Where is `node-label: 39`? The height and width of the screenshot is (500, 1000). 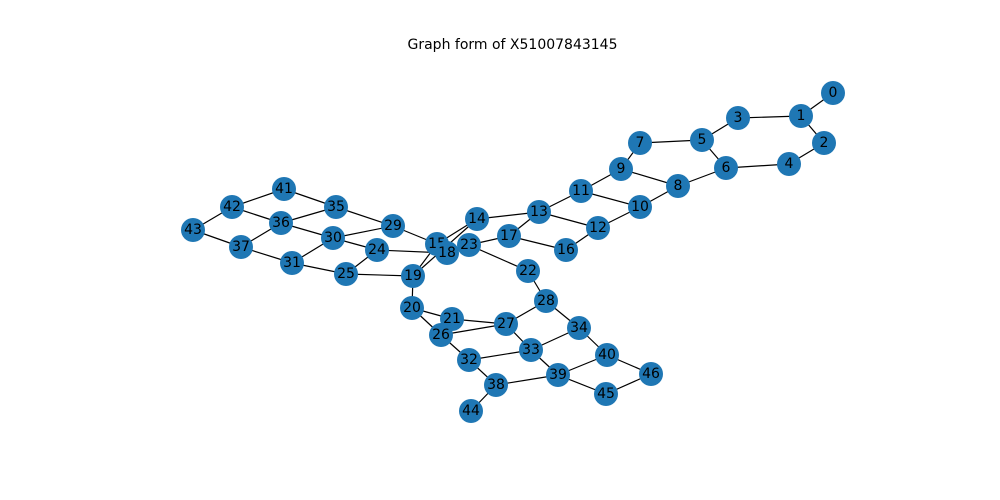
node-label: 39 is located at coordinates (558, 375).